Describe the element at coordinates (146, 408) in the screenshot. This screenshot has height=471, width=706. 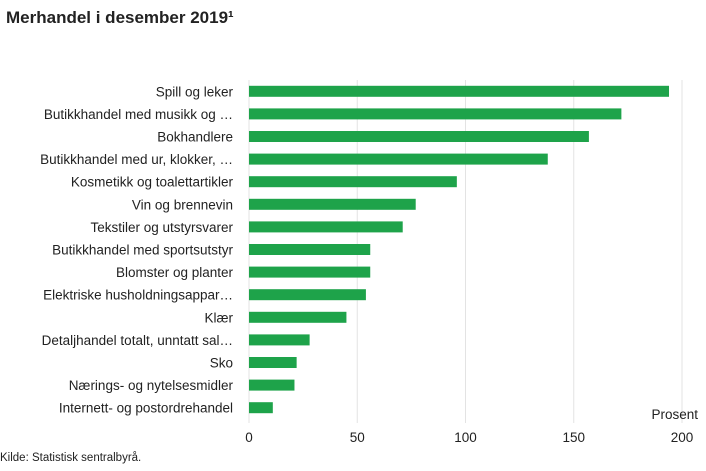
I see `category-label: Internett- og postordrehandel` at that location.